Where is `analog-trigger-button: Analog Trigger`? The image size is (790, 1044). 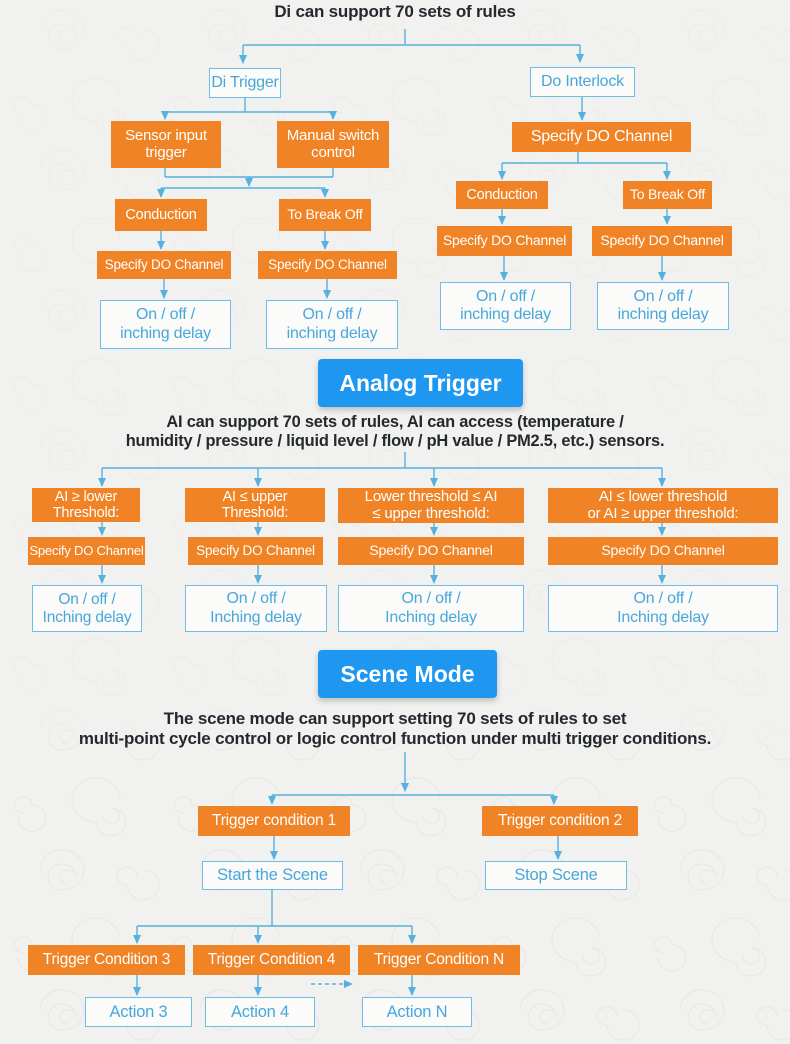 analog-trigger-button: Analog Trigger is located at coordinates (420, 383).